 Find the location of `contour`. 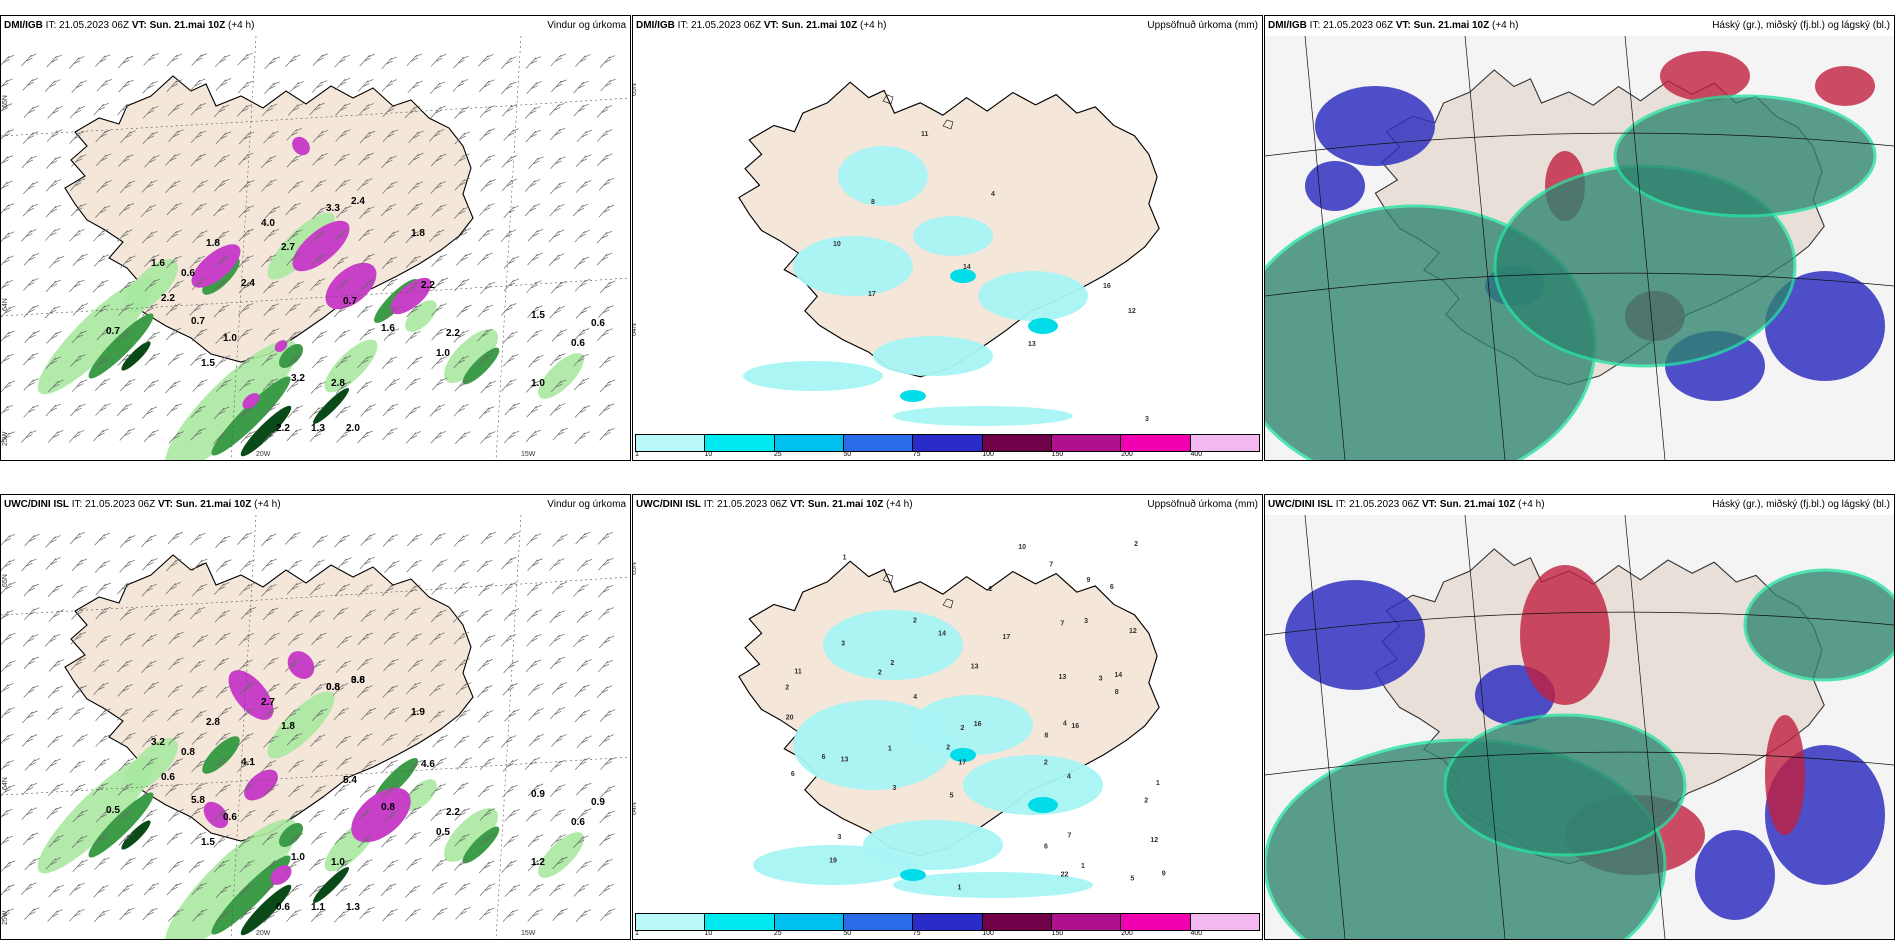

contour is located at coordinates (888, 99).